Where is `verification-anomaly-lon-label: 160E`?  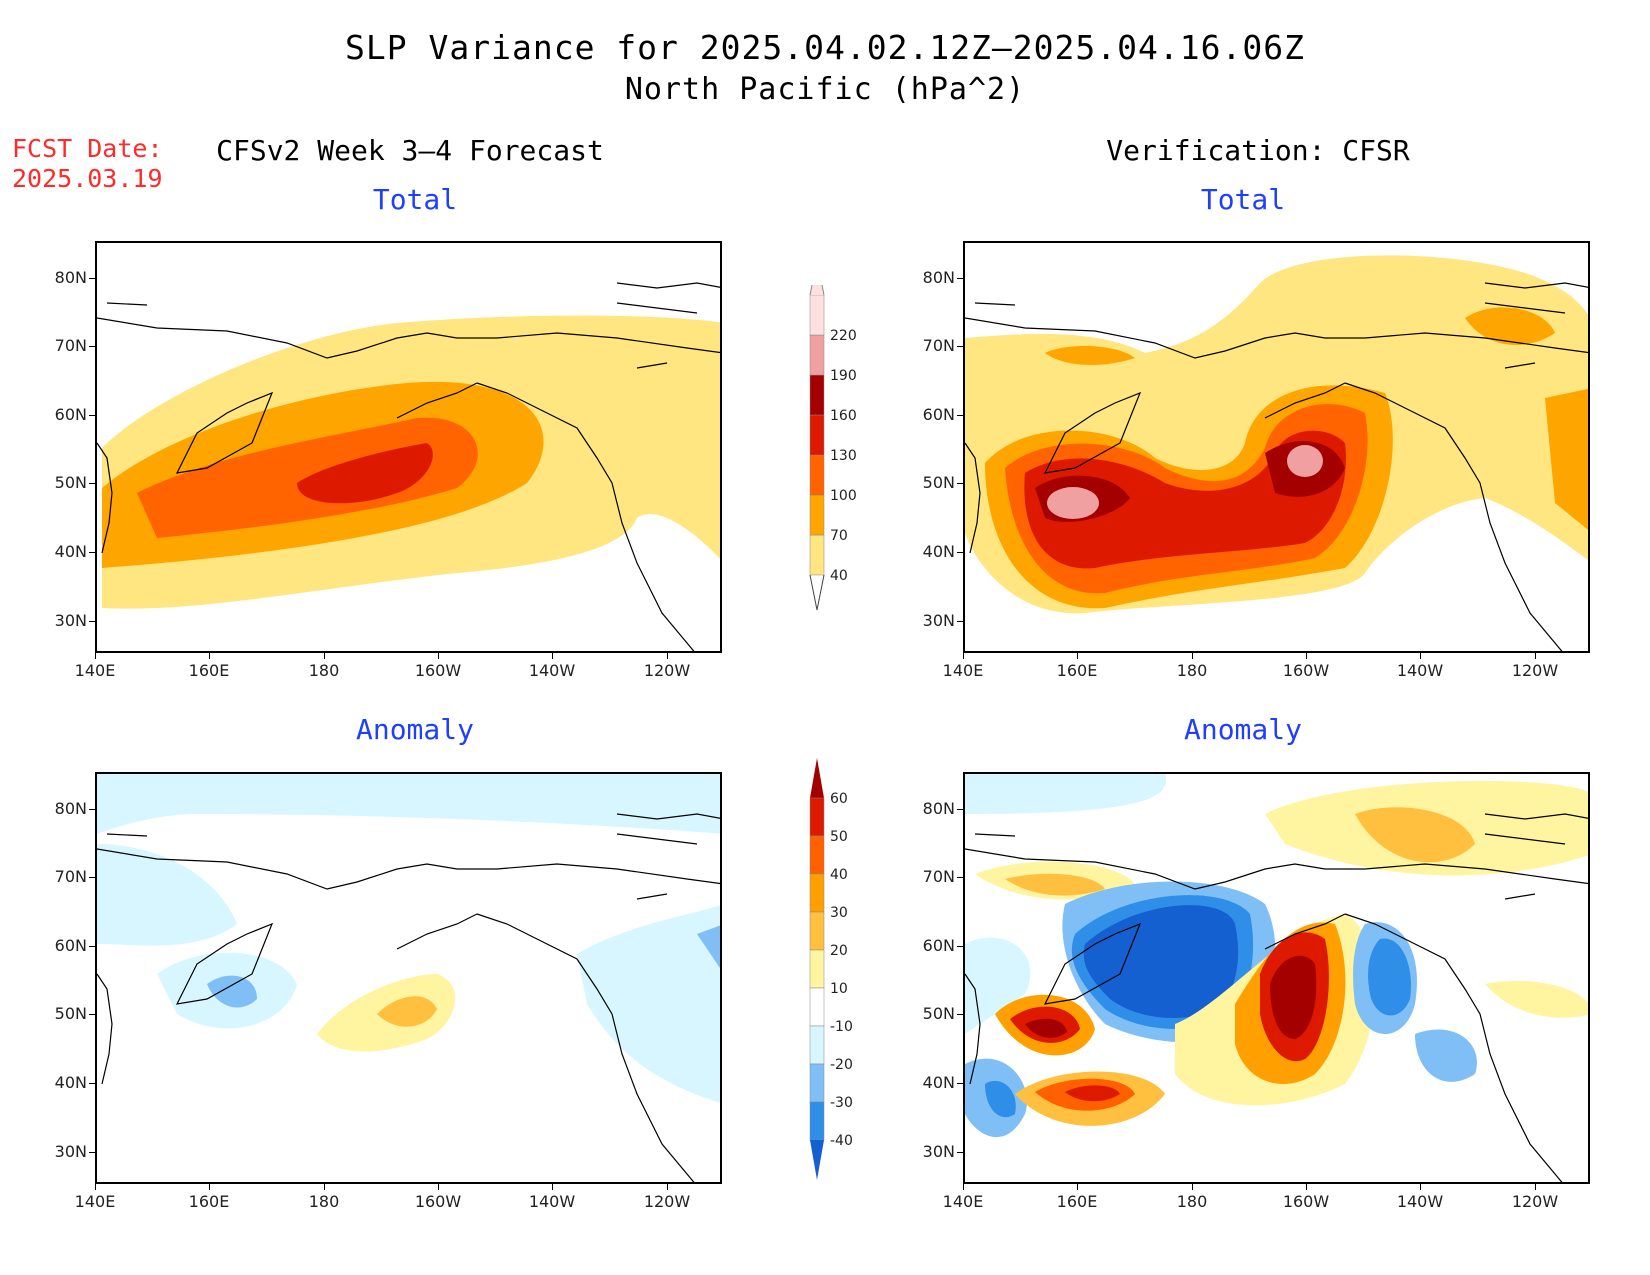
verification-anomaly-lon-label: 160E is located at coordinates (1077, 1201).